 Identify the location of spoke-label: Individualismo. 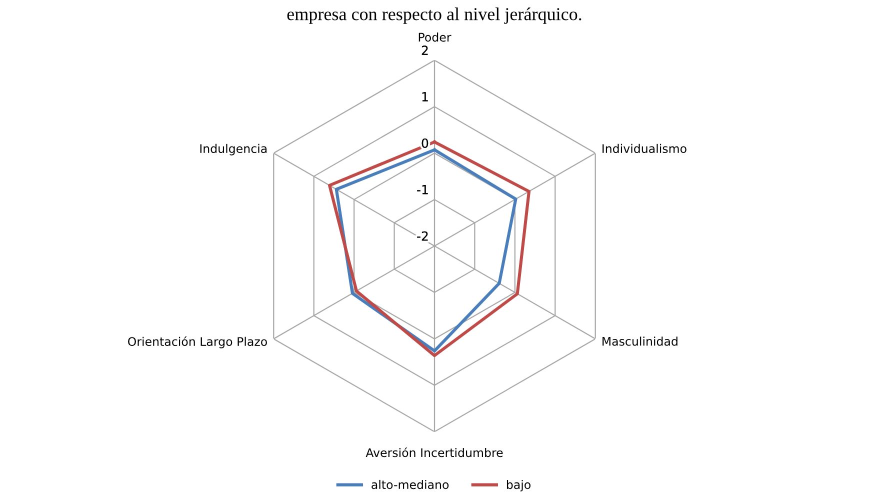
(644, 149).